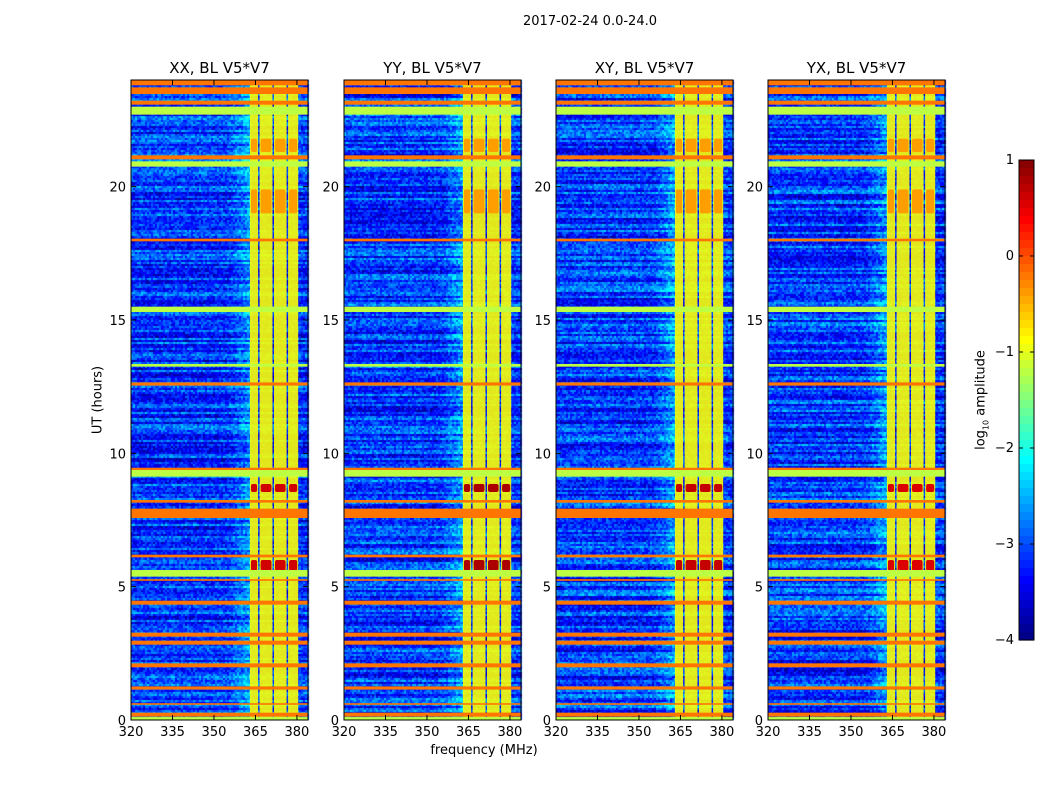 The image size is (1050, 800). Describe the element at coordinates (1010, 256) in the screenshot. I see `colorbar-tick-label: 0` at that location.